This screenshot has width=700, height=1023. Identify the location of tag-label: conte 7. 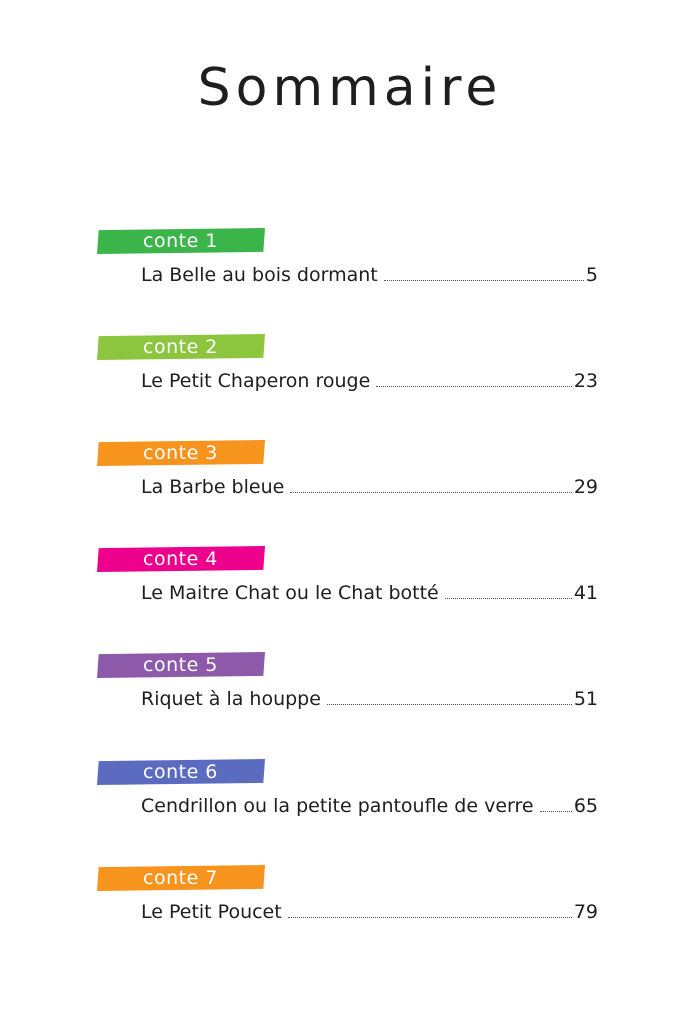
(180, 878).